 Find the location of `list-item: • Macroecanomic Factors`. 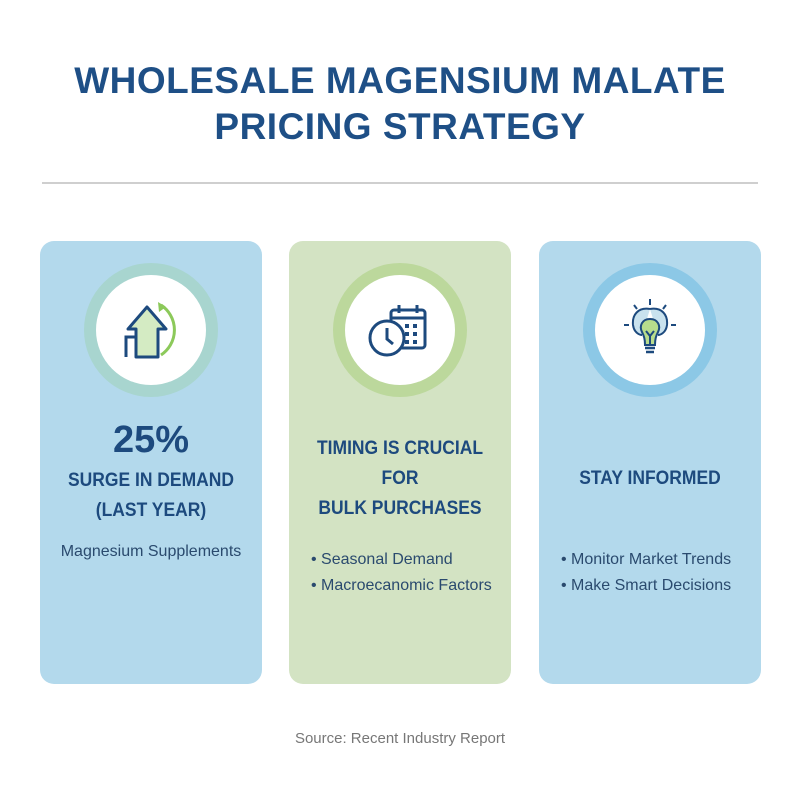

list-item: • Macroecanomic Factors is located at coordinates (401, 585).